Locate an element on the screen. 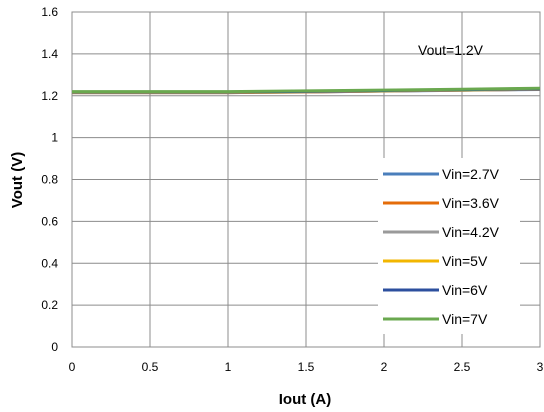 Image resolution: width=544 pixels, height=412 pixels. legend-box is located at coordinates (449, 246).